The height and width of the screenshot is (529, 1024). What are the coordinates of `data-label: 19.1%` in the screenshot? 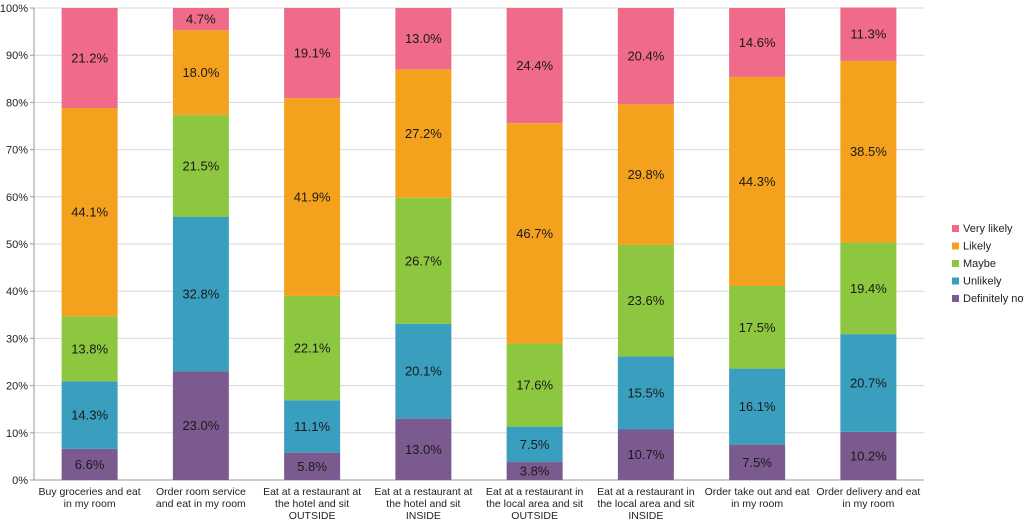 It's located at (312, 53).